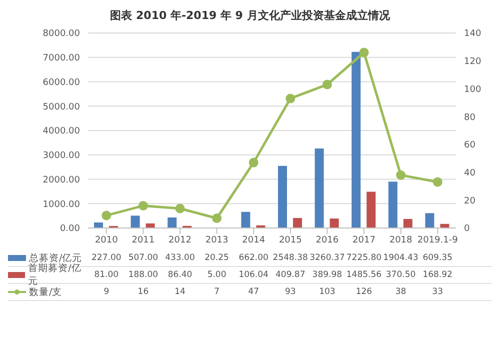 This screenshot has height=362, width=500. I want to click on data-label: 81.00, so click(106, 275).